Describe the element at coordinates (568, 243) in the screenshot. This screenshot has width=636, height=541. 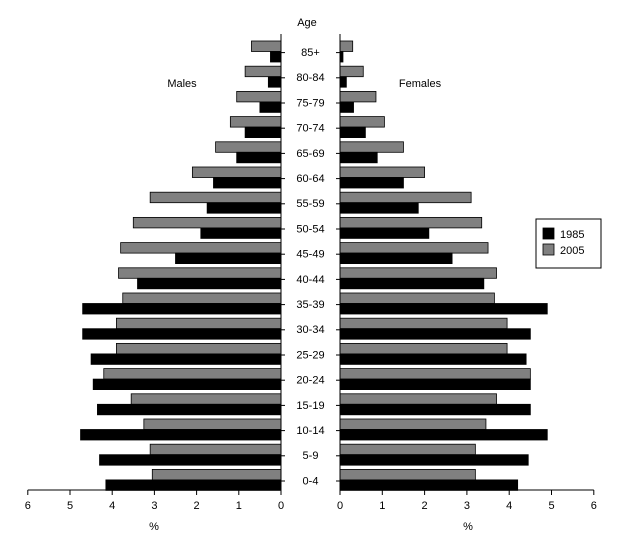
I see `legend-box` at that location.